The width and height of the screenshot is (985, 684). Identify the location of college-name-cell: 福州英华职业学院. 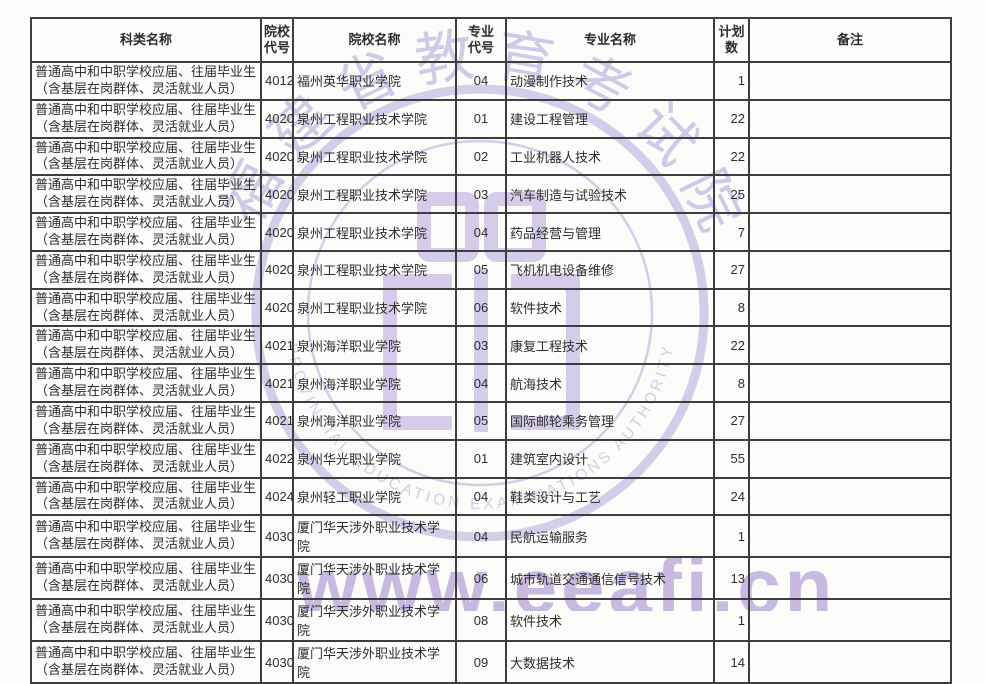
(374, 81).